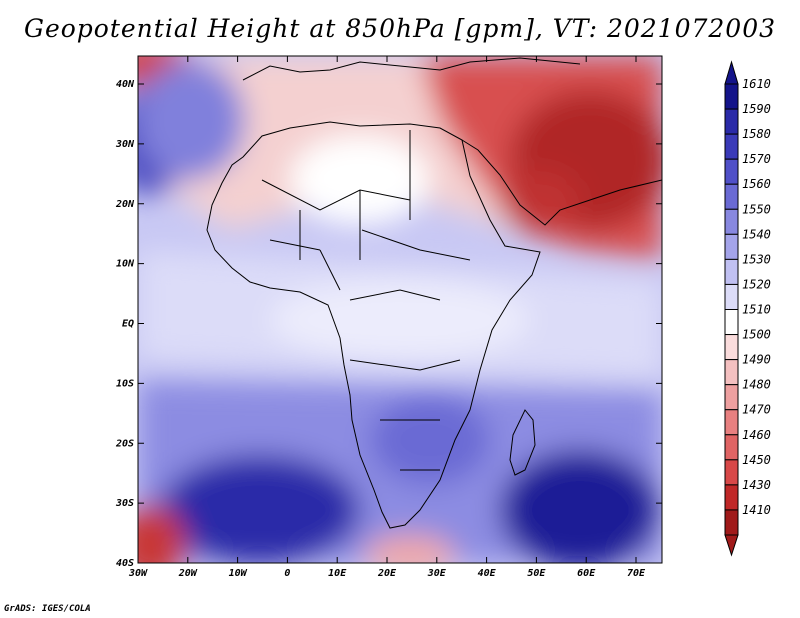  Describe the element at coordinates (731, 72) in the screenshot. I see `colorbar-top-arrow` at that location.